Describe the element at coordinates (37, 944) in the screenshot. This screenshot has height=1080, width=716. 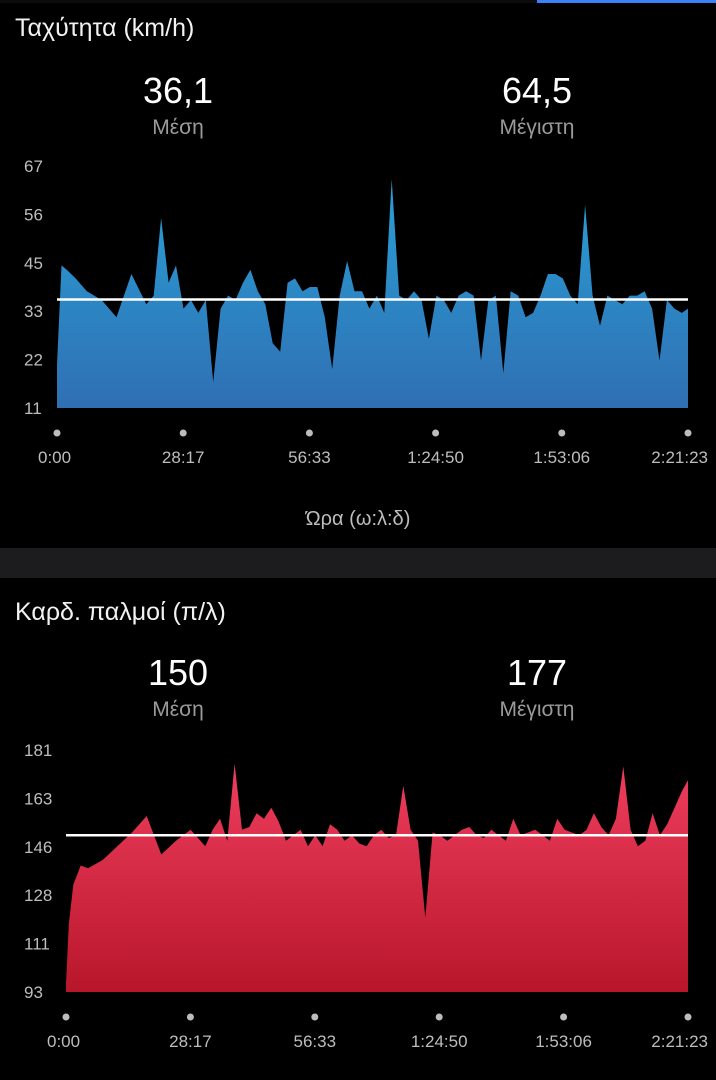
I see `heart-rate-y-tick-label: 111` at that location.